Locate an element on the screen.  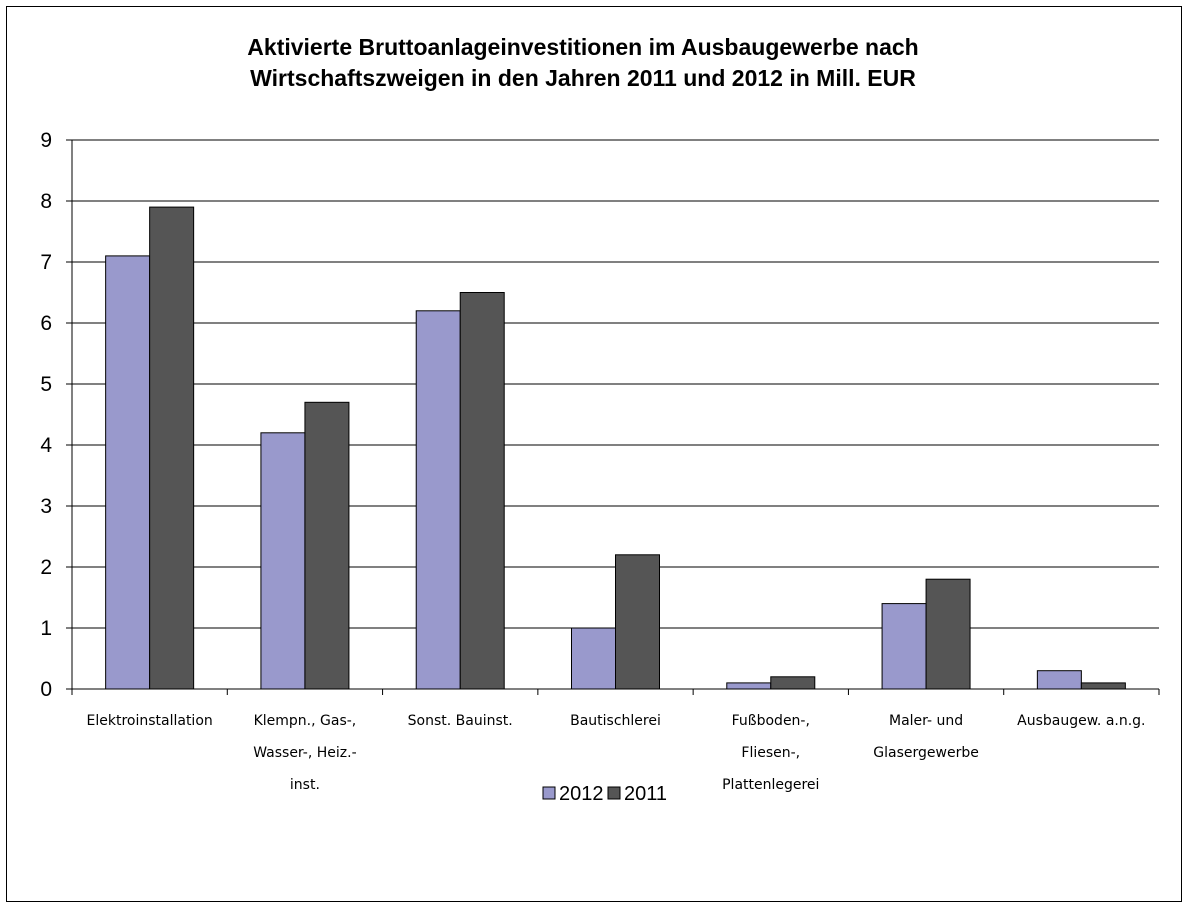
x-tick-label: Fußboden-, is located at coordinates (771, 721).